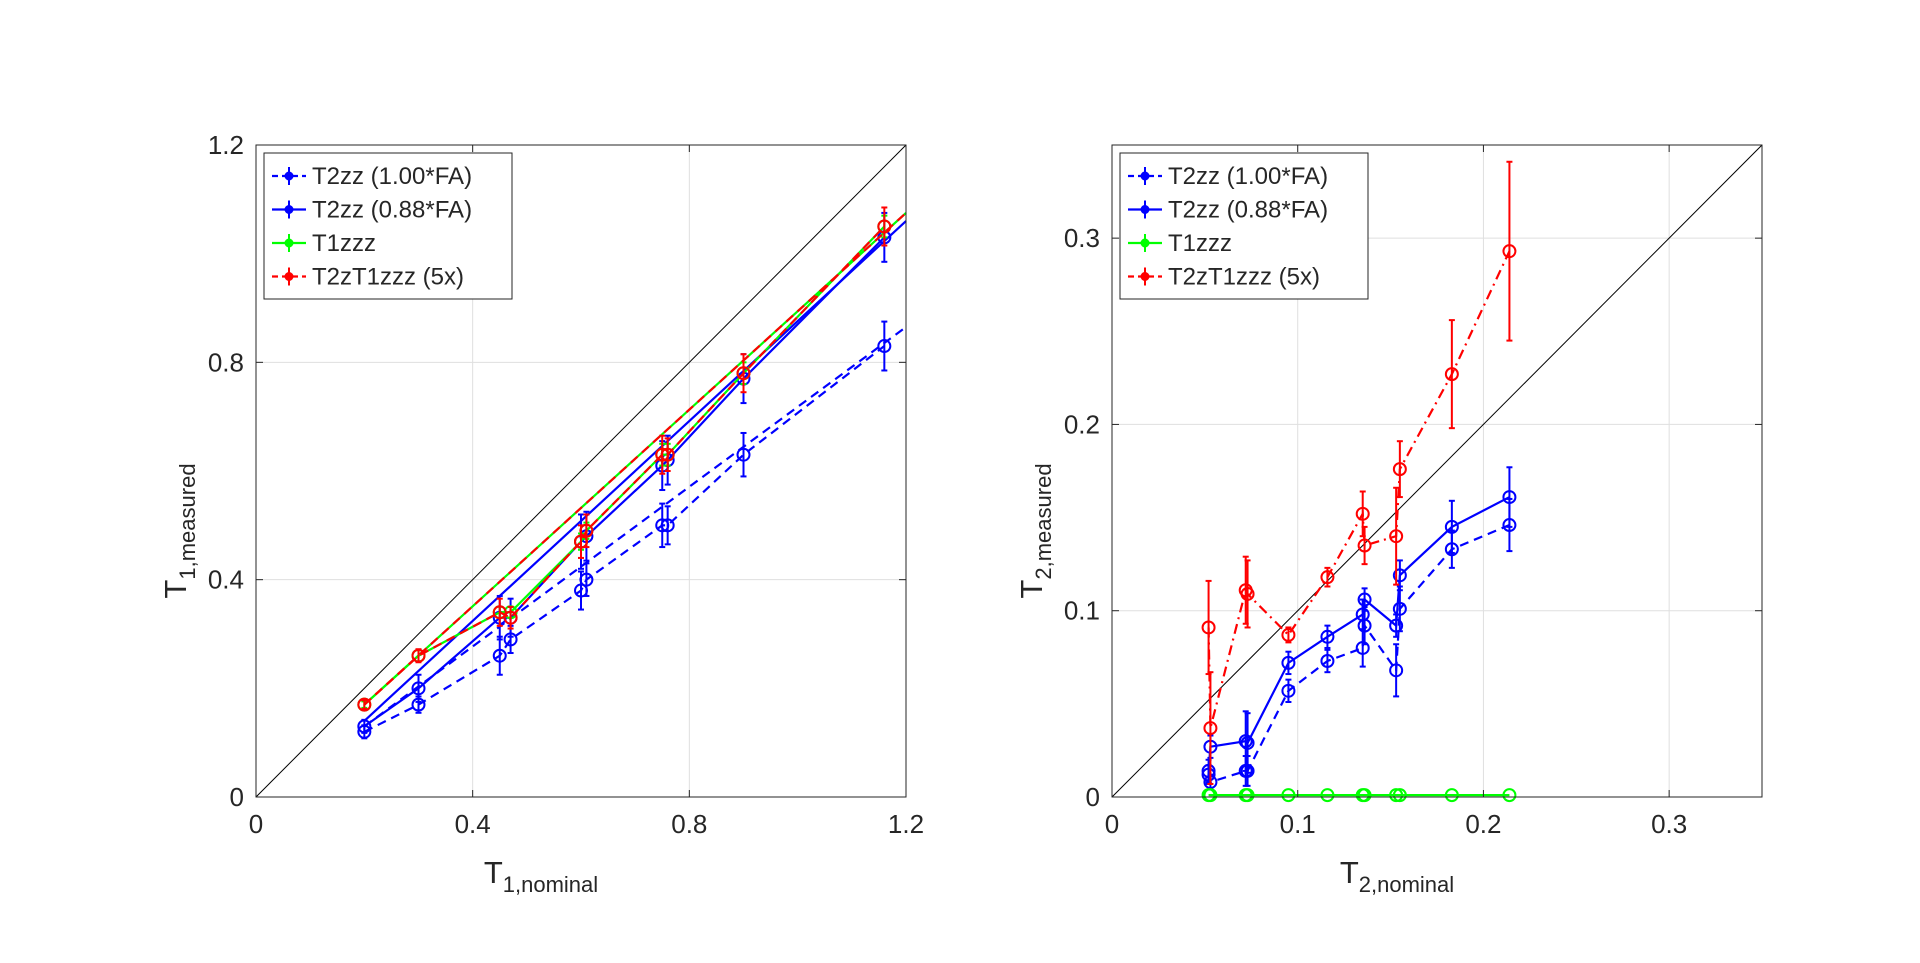 This screenshot has width=1920, height=963. I want to click on x-tick-label: 0, so click(256, 824).